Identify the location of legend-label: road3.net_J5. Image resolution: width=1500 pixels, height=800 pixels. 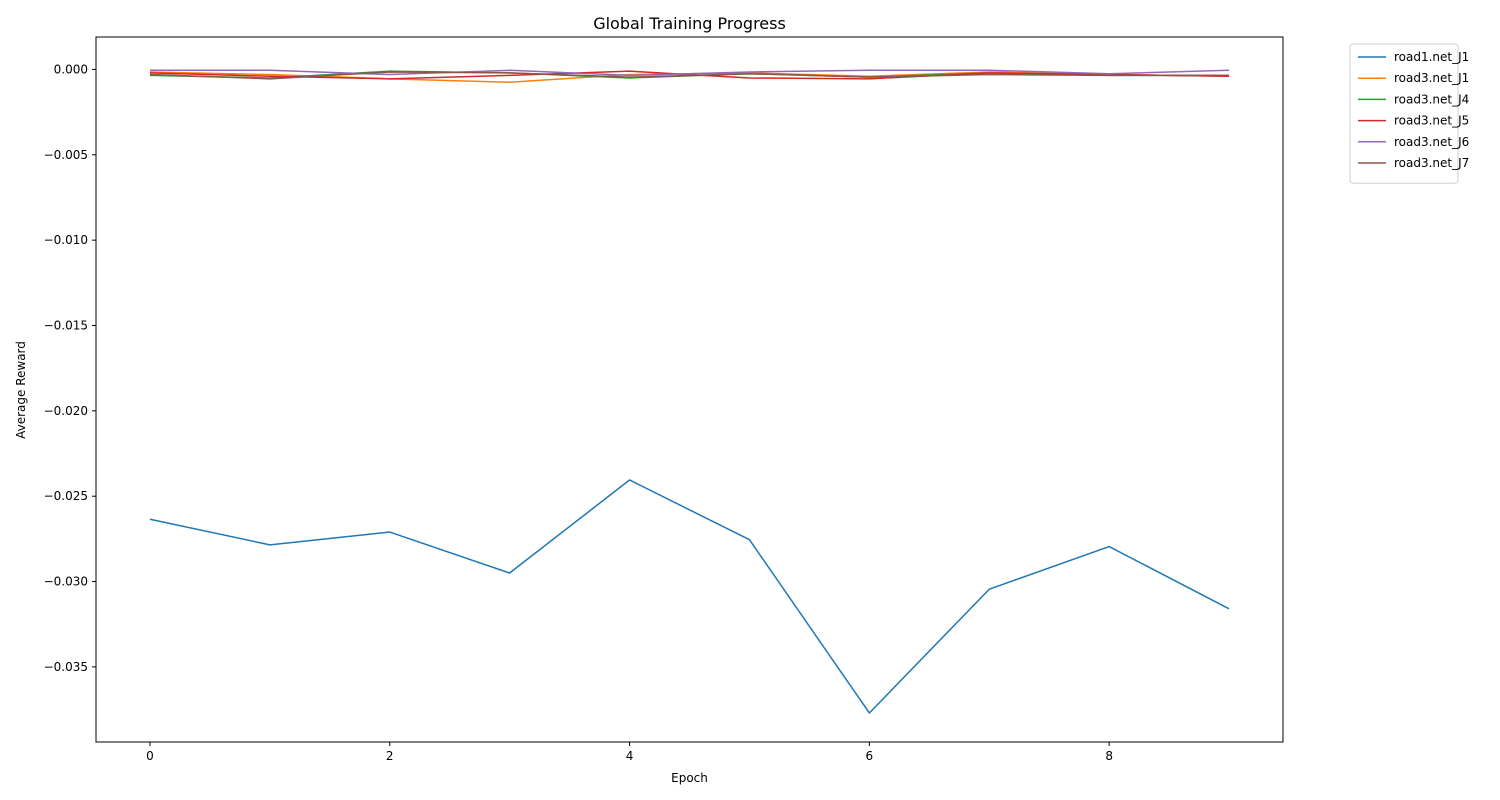
(1431, 121).